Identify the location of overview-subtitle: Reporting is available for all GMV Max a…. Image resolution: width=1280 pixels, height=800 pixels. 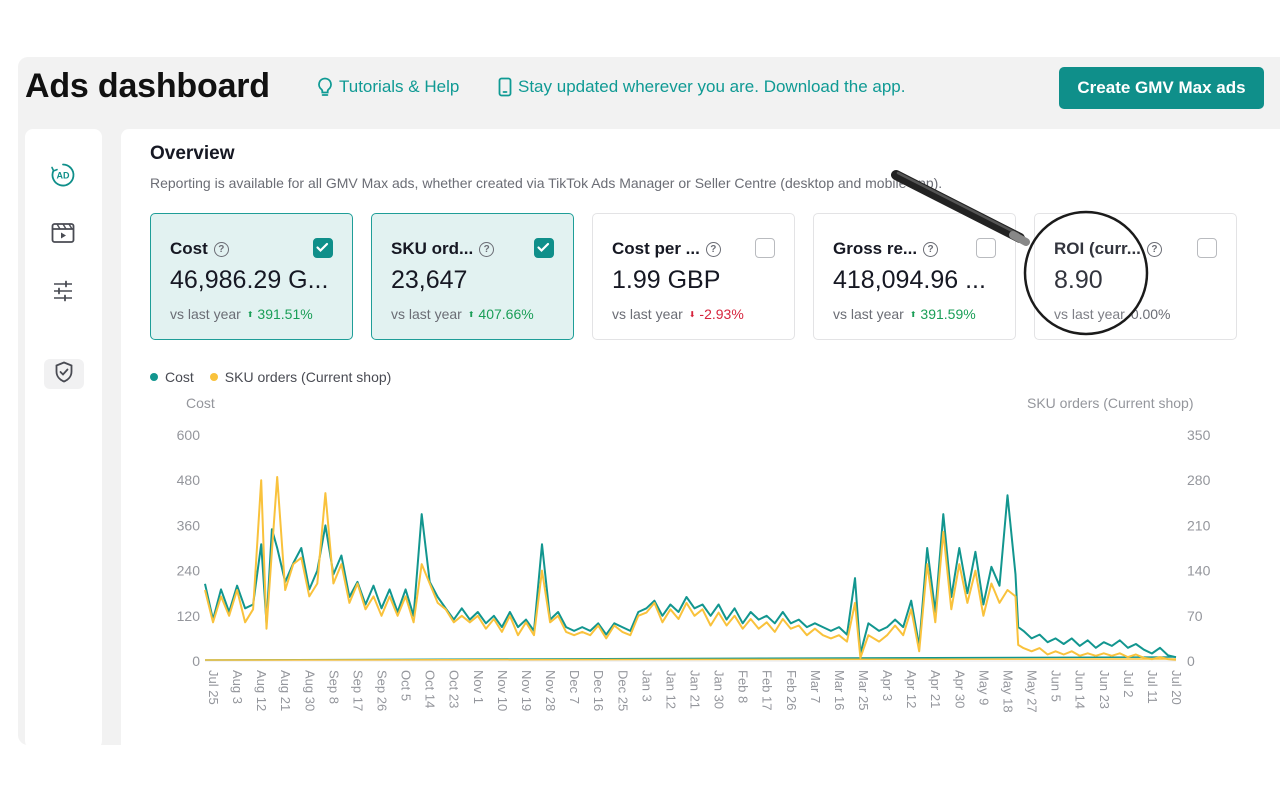
(546, 183).